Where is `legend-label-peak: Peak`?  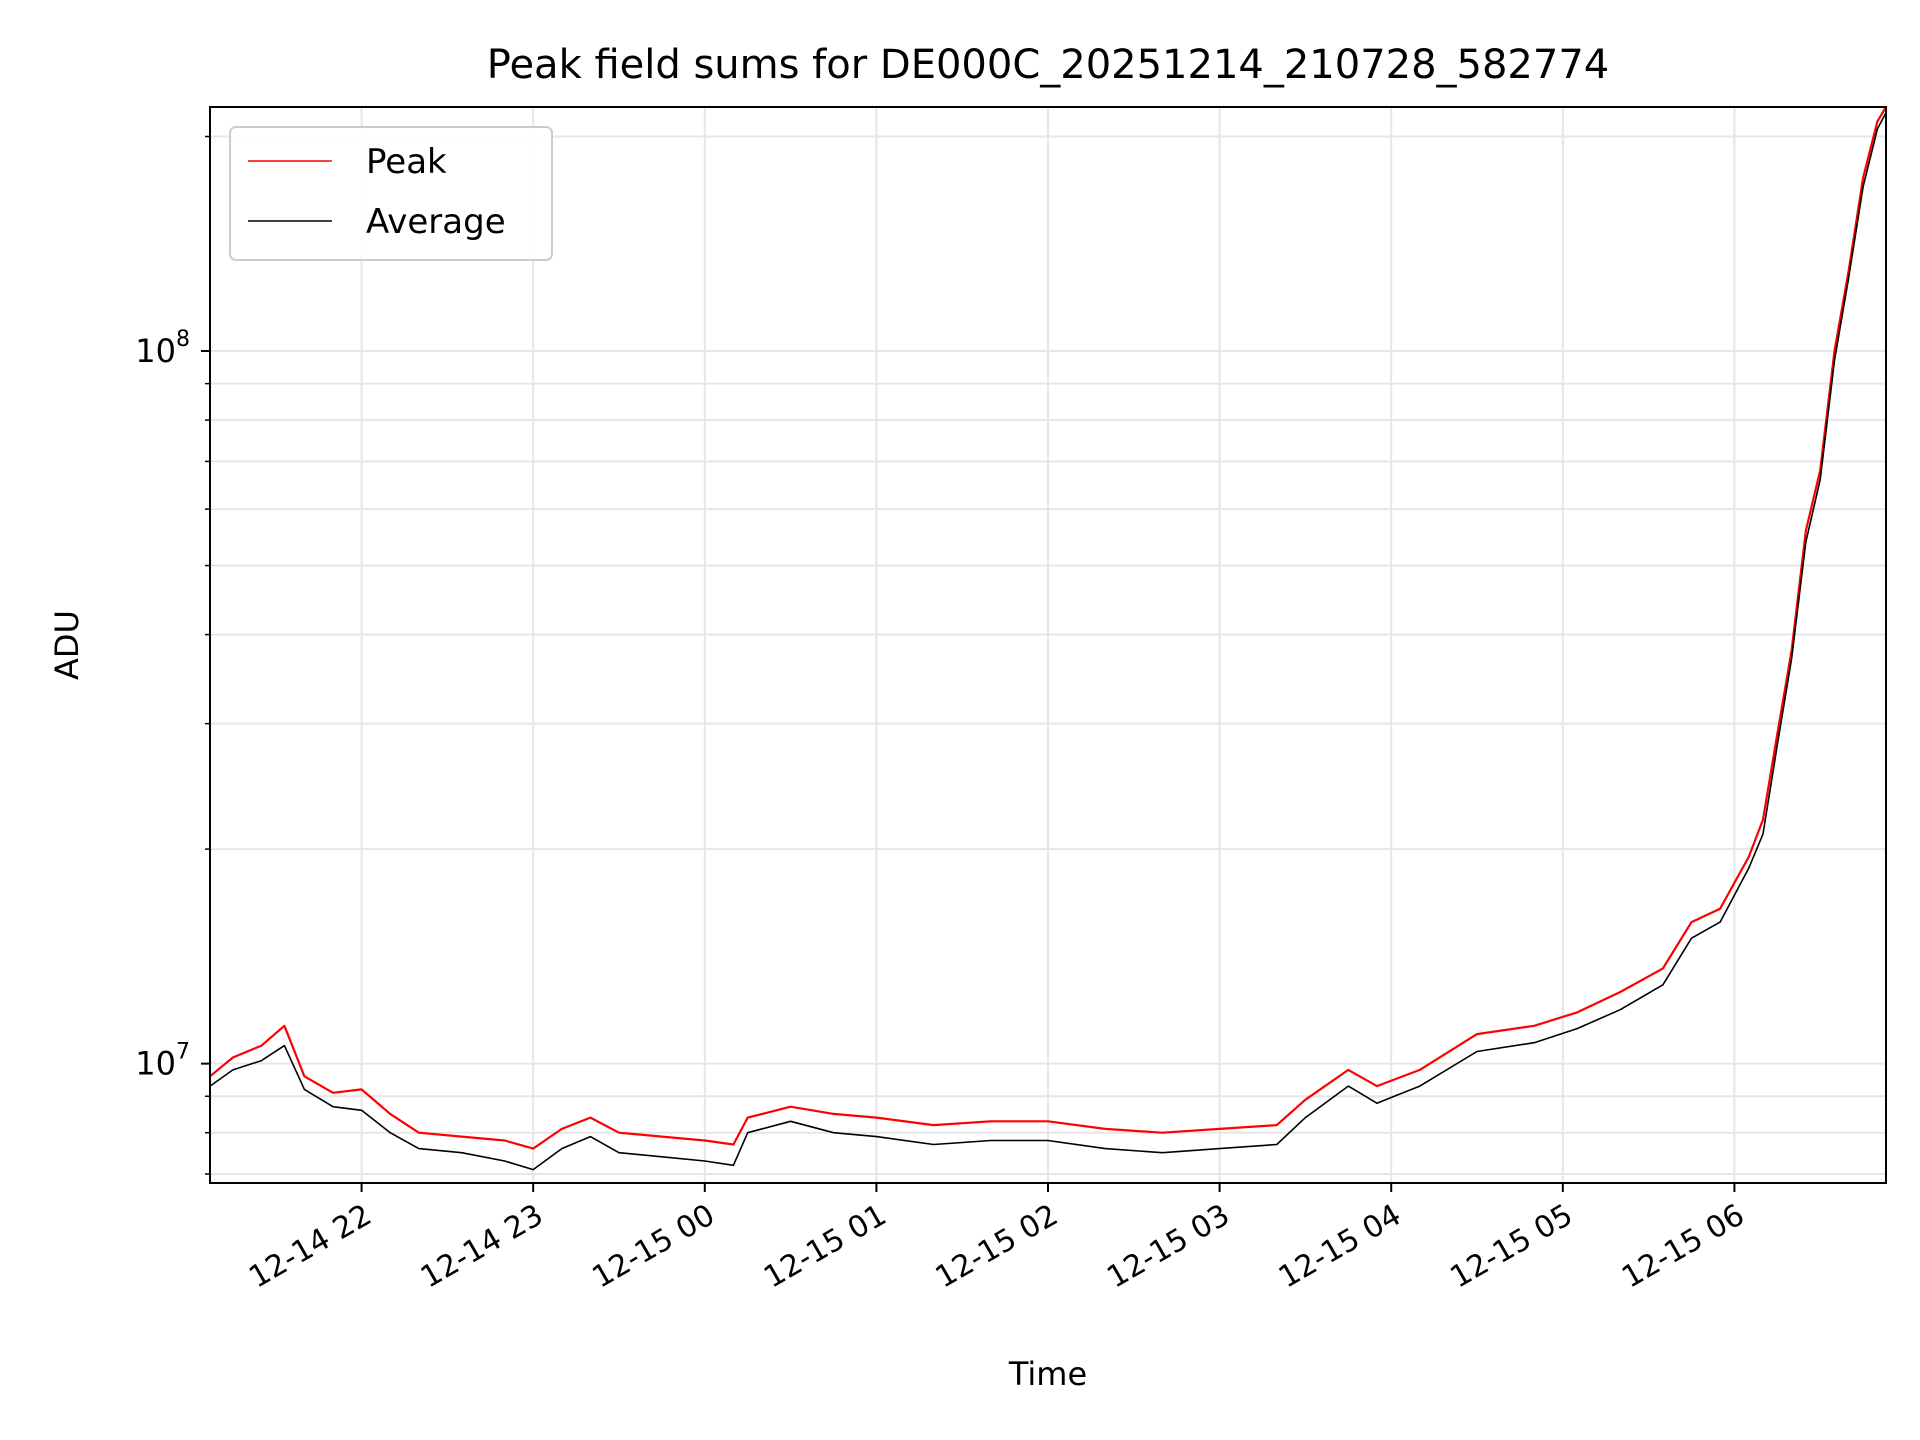 legend-label-peak: Peak is located at coordinates (406, 162).